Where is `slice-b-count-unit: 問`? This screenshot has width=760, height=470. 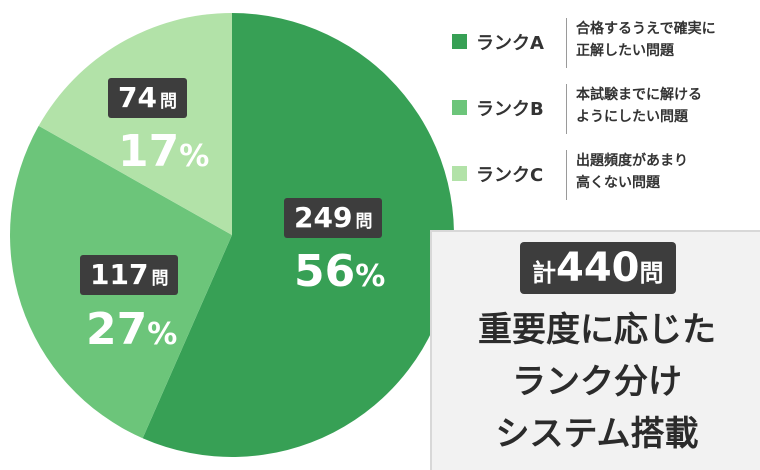
slice-b-count-unit: 問 is located at coordinates (160, 279).